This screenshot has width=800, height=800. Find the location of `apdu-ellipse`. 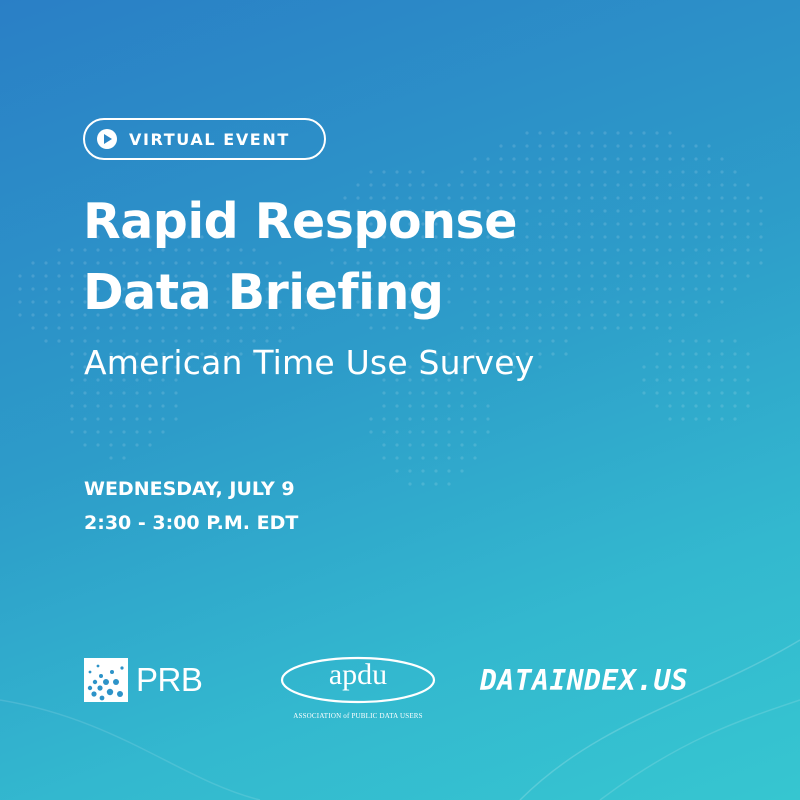

apdu-ellipse is located at coordinates (358, 680).